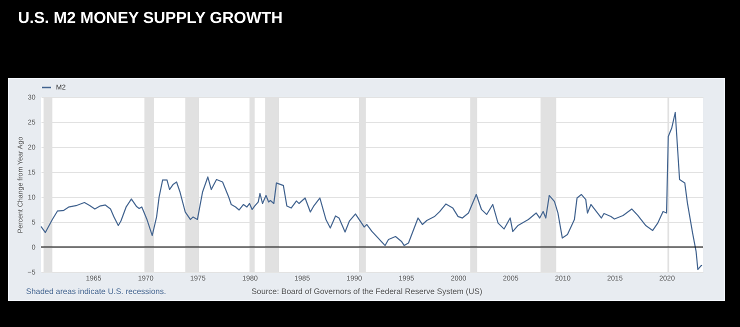 This screenshot has width=740, height=327. I want to click on text: Shaded areas indicate U.S. recessions., so click(97, 291).